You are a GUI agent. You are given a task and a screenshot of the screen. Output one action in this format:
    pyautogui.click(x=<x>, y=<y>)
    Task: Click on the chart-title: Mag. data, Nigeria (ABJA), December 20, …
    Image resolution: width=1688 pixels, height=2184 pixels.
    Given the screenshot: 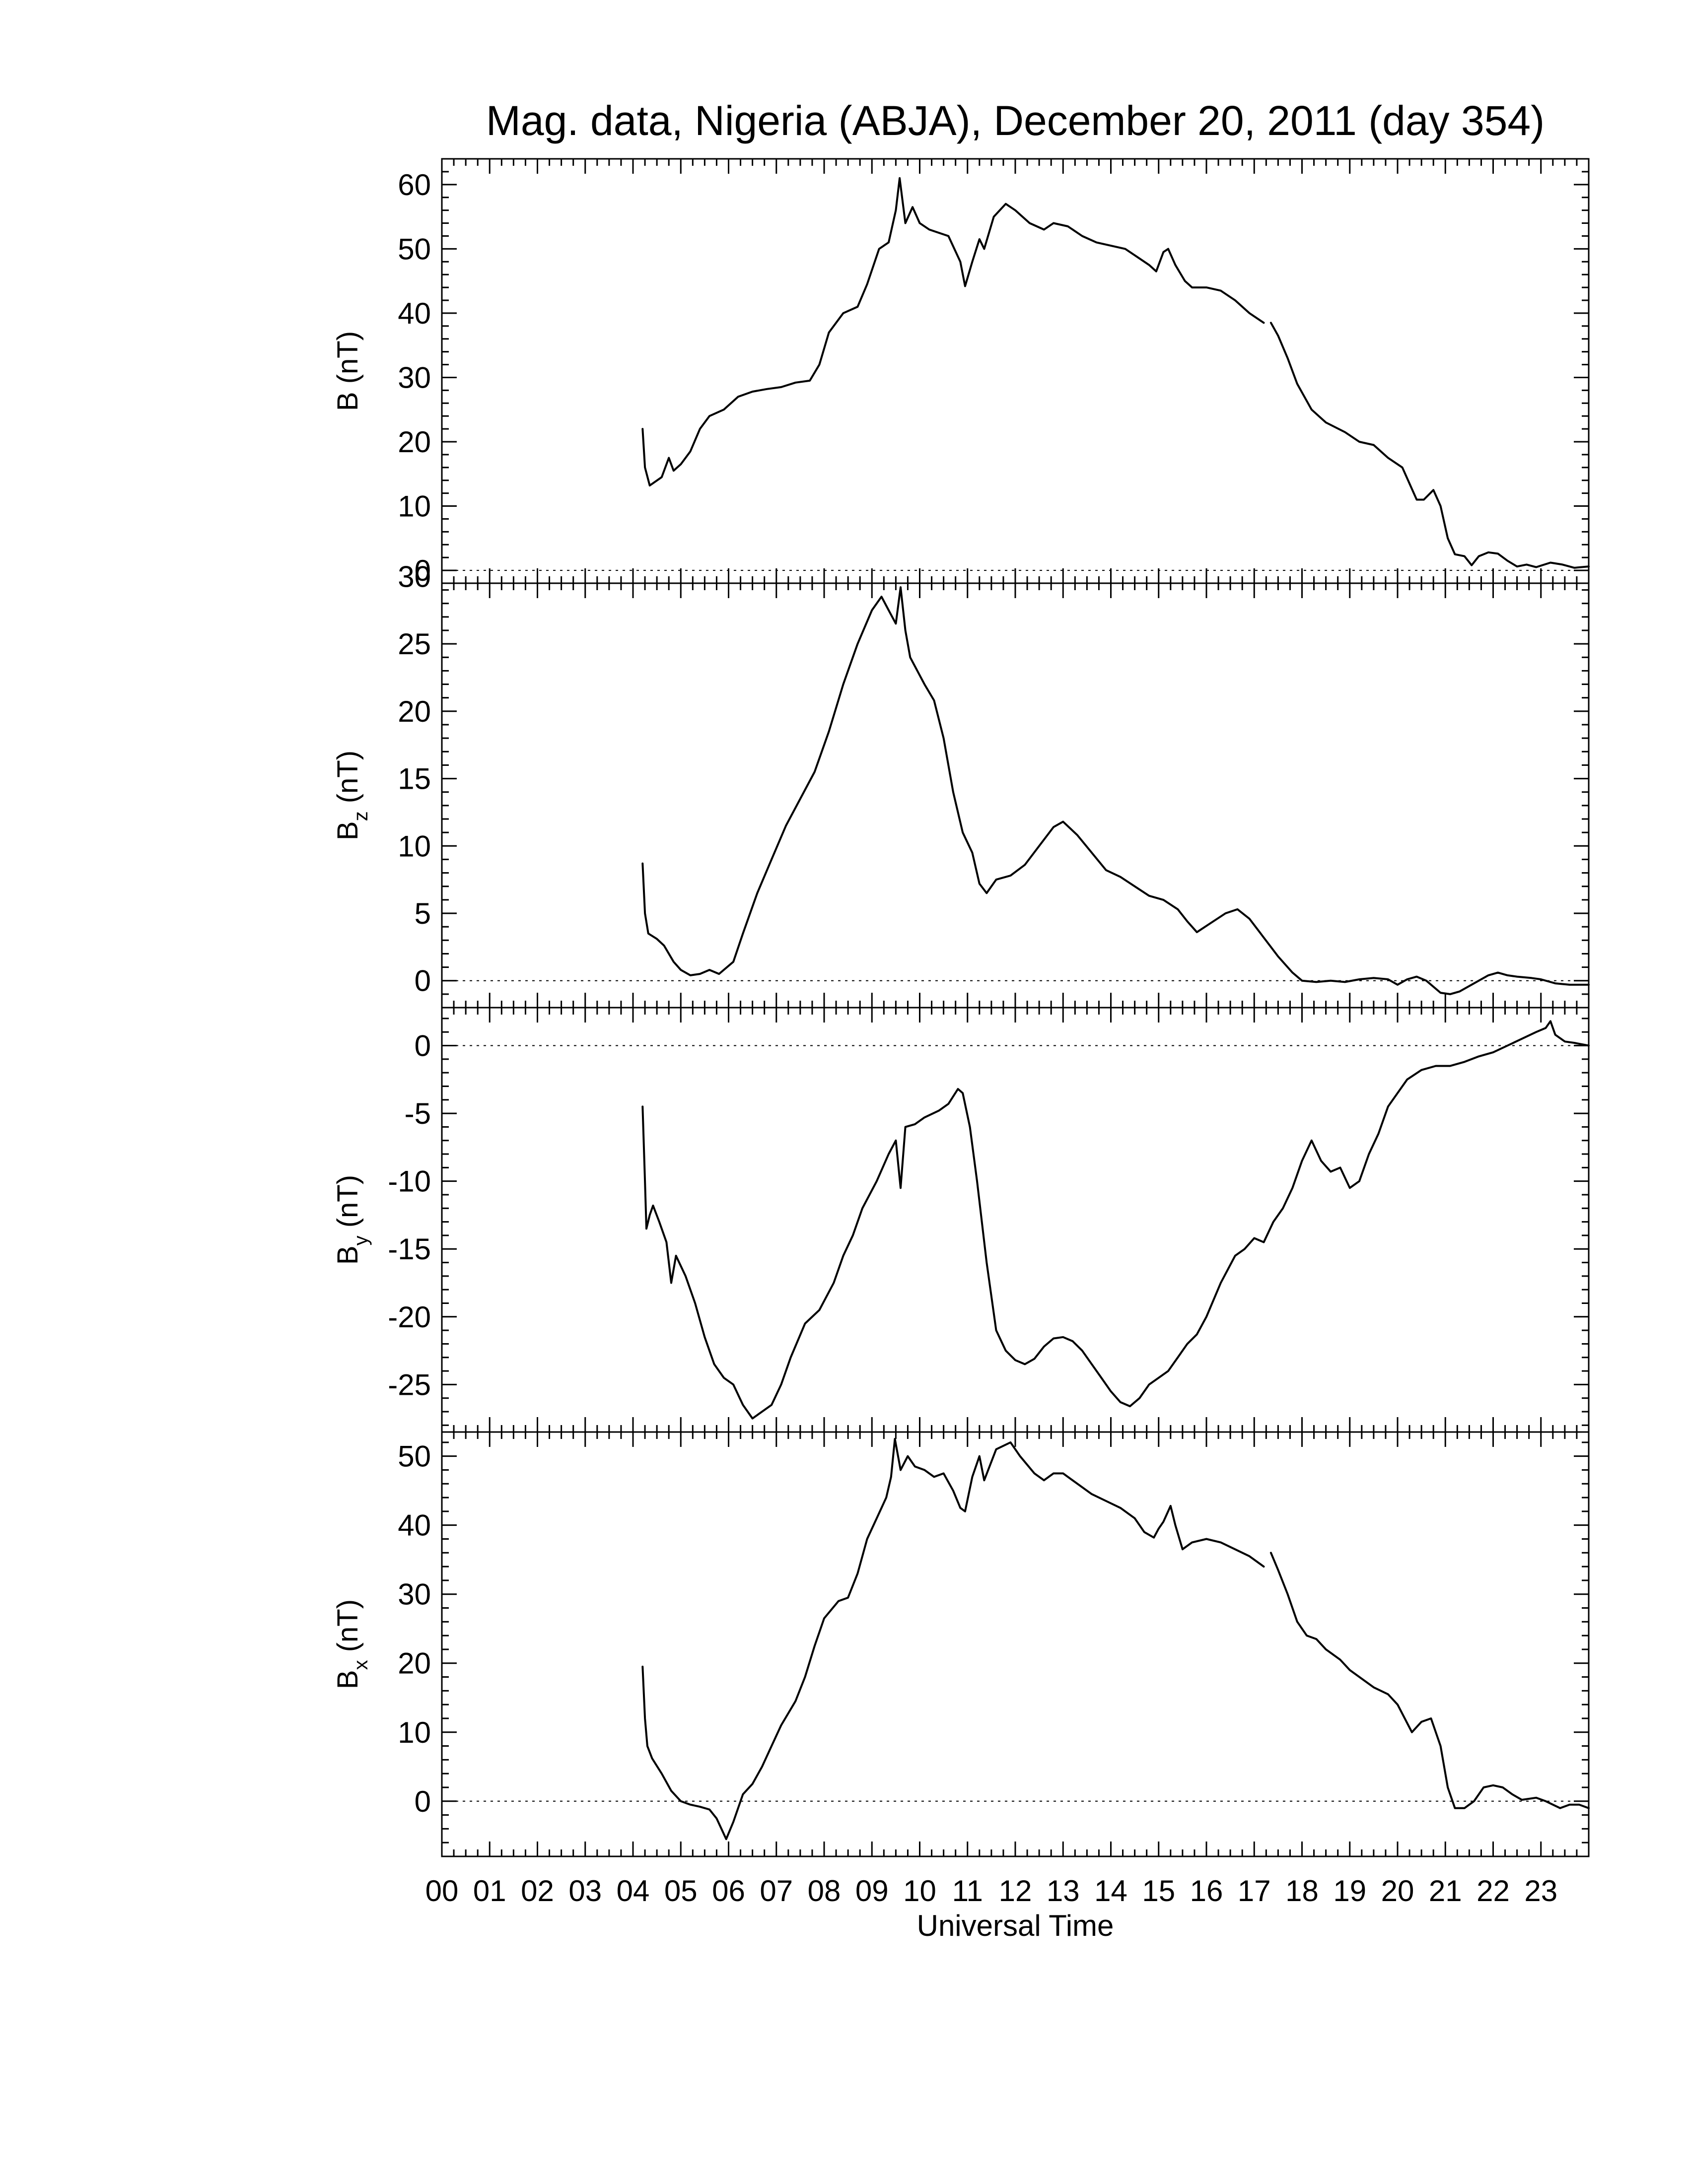 What is the action you would take?
    pyautogui.click(x=1015, y=120)
    